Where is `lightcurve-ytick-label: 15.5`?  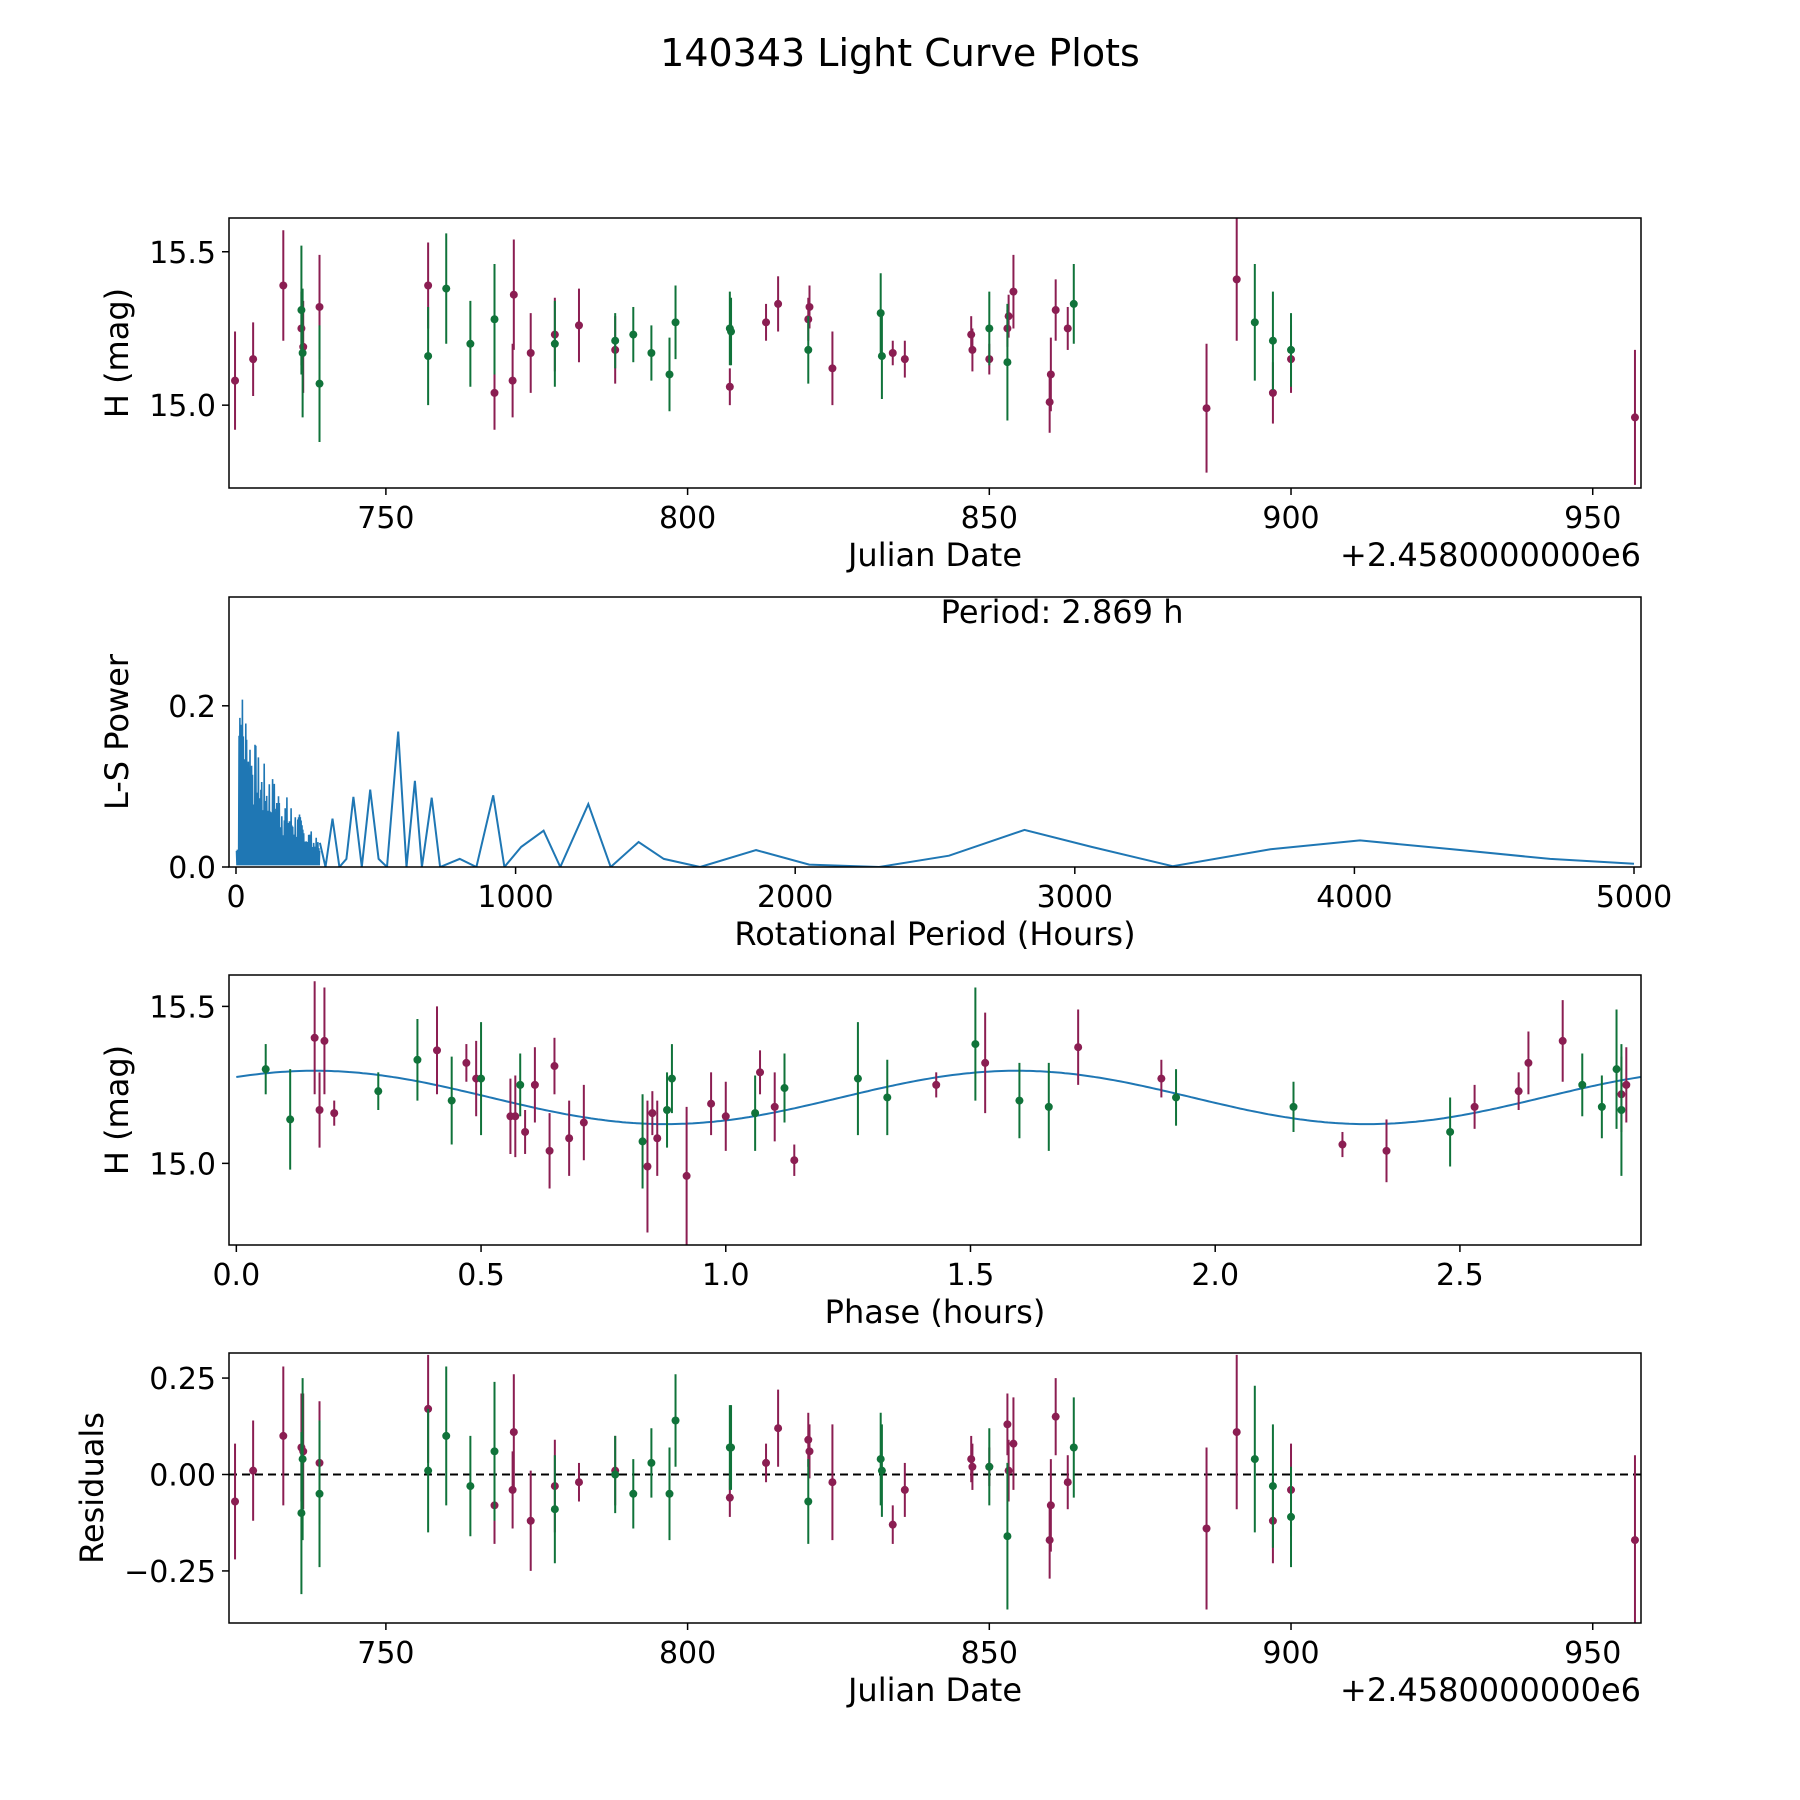 lightcurve-ytick-label: 15.5 is located at coordinates (182, 253).